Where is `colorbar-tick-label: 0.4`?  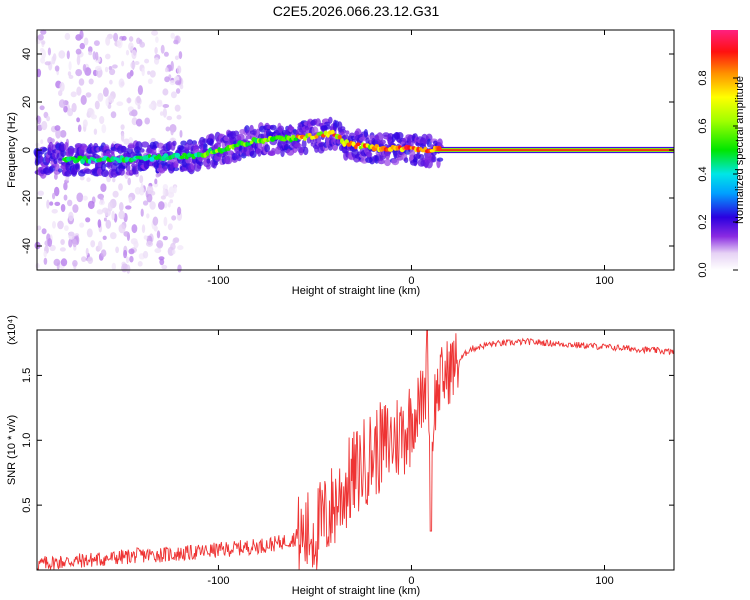
colorbar-tick-label: 0.4 is located at coordinates (703, 173).